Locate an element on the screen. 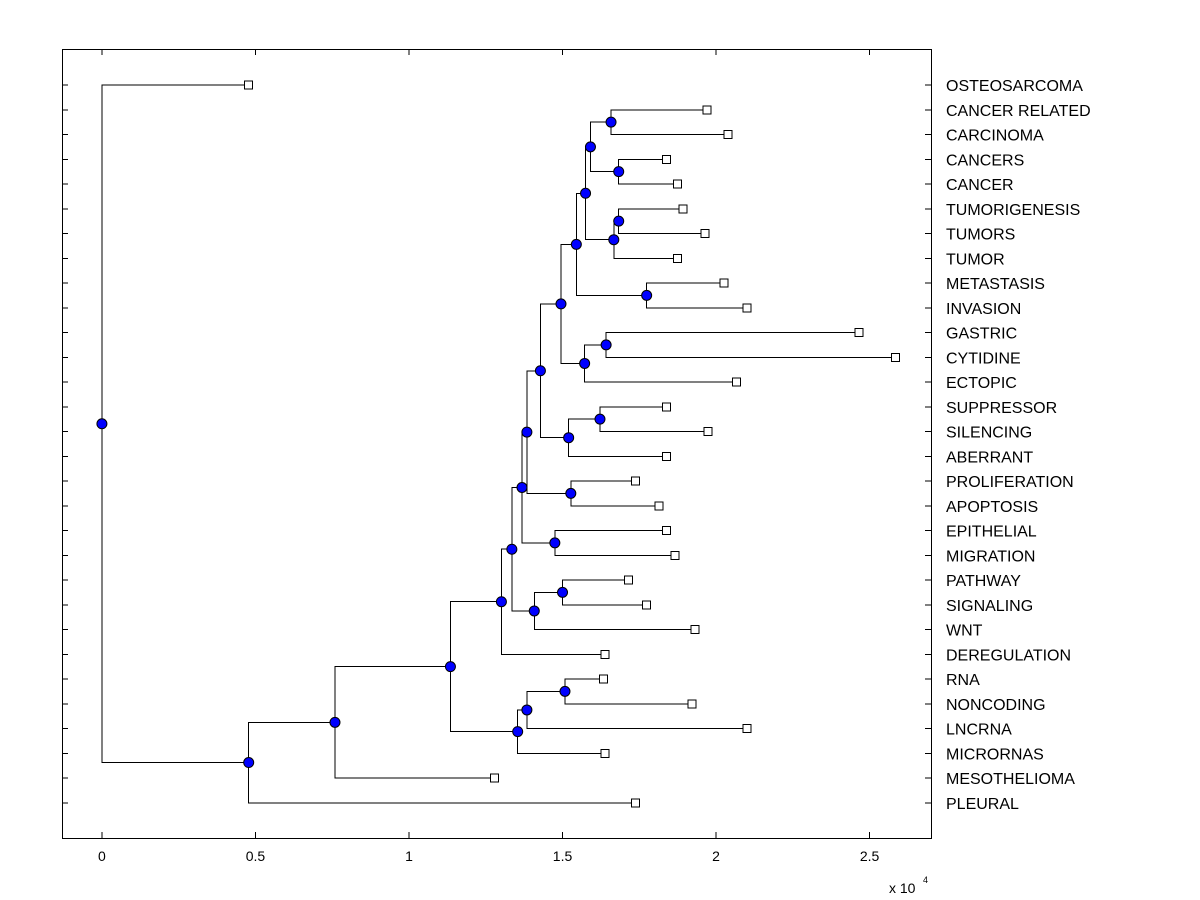 The width and height of the screenshot is (1200, 900). x-tick-label: 1.5 is located at coordinates (563, 856).